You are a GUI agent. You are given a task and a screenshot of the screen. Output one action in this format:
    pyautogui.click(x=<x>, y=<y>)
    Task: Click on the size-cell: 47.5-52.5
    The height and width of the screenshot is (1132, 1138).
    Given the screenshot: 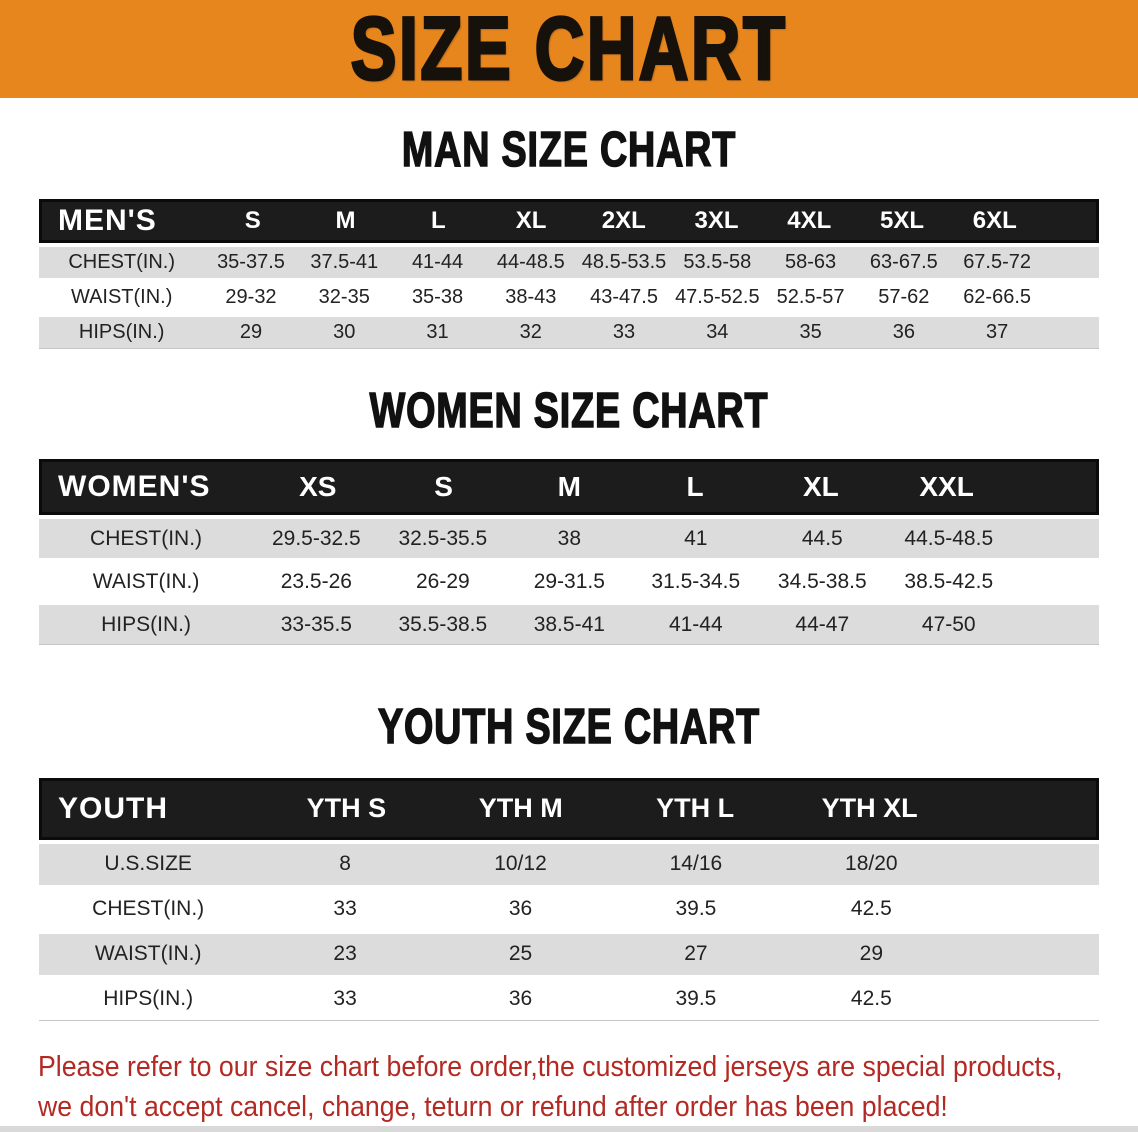 What is the action you would take?
    pyautogui.click(x=717, y=296)
    